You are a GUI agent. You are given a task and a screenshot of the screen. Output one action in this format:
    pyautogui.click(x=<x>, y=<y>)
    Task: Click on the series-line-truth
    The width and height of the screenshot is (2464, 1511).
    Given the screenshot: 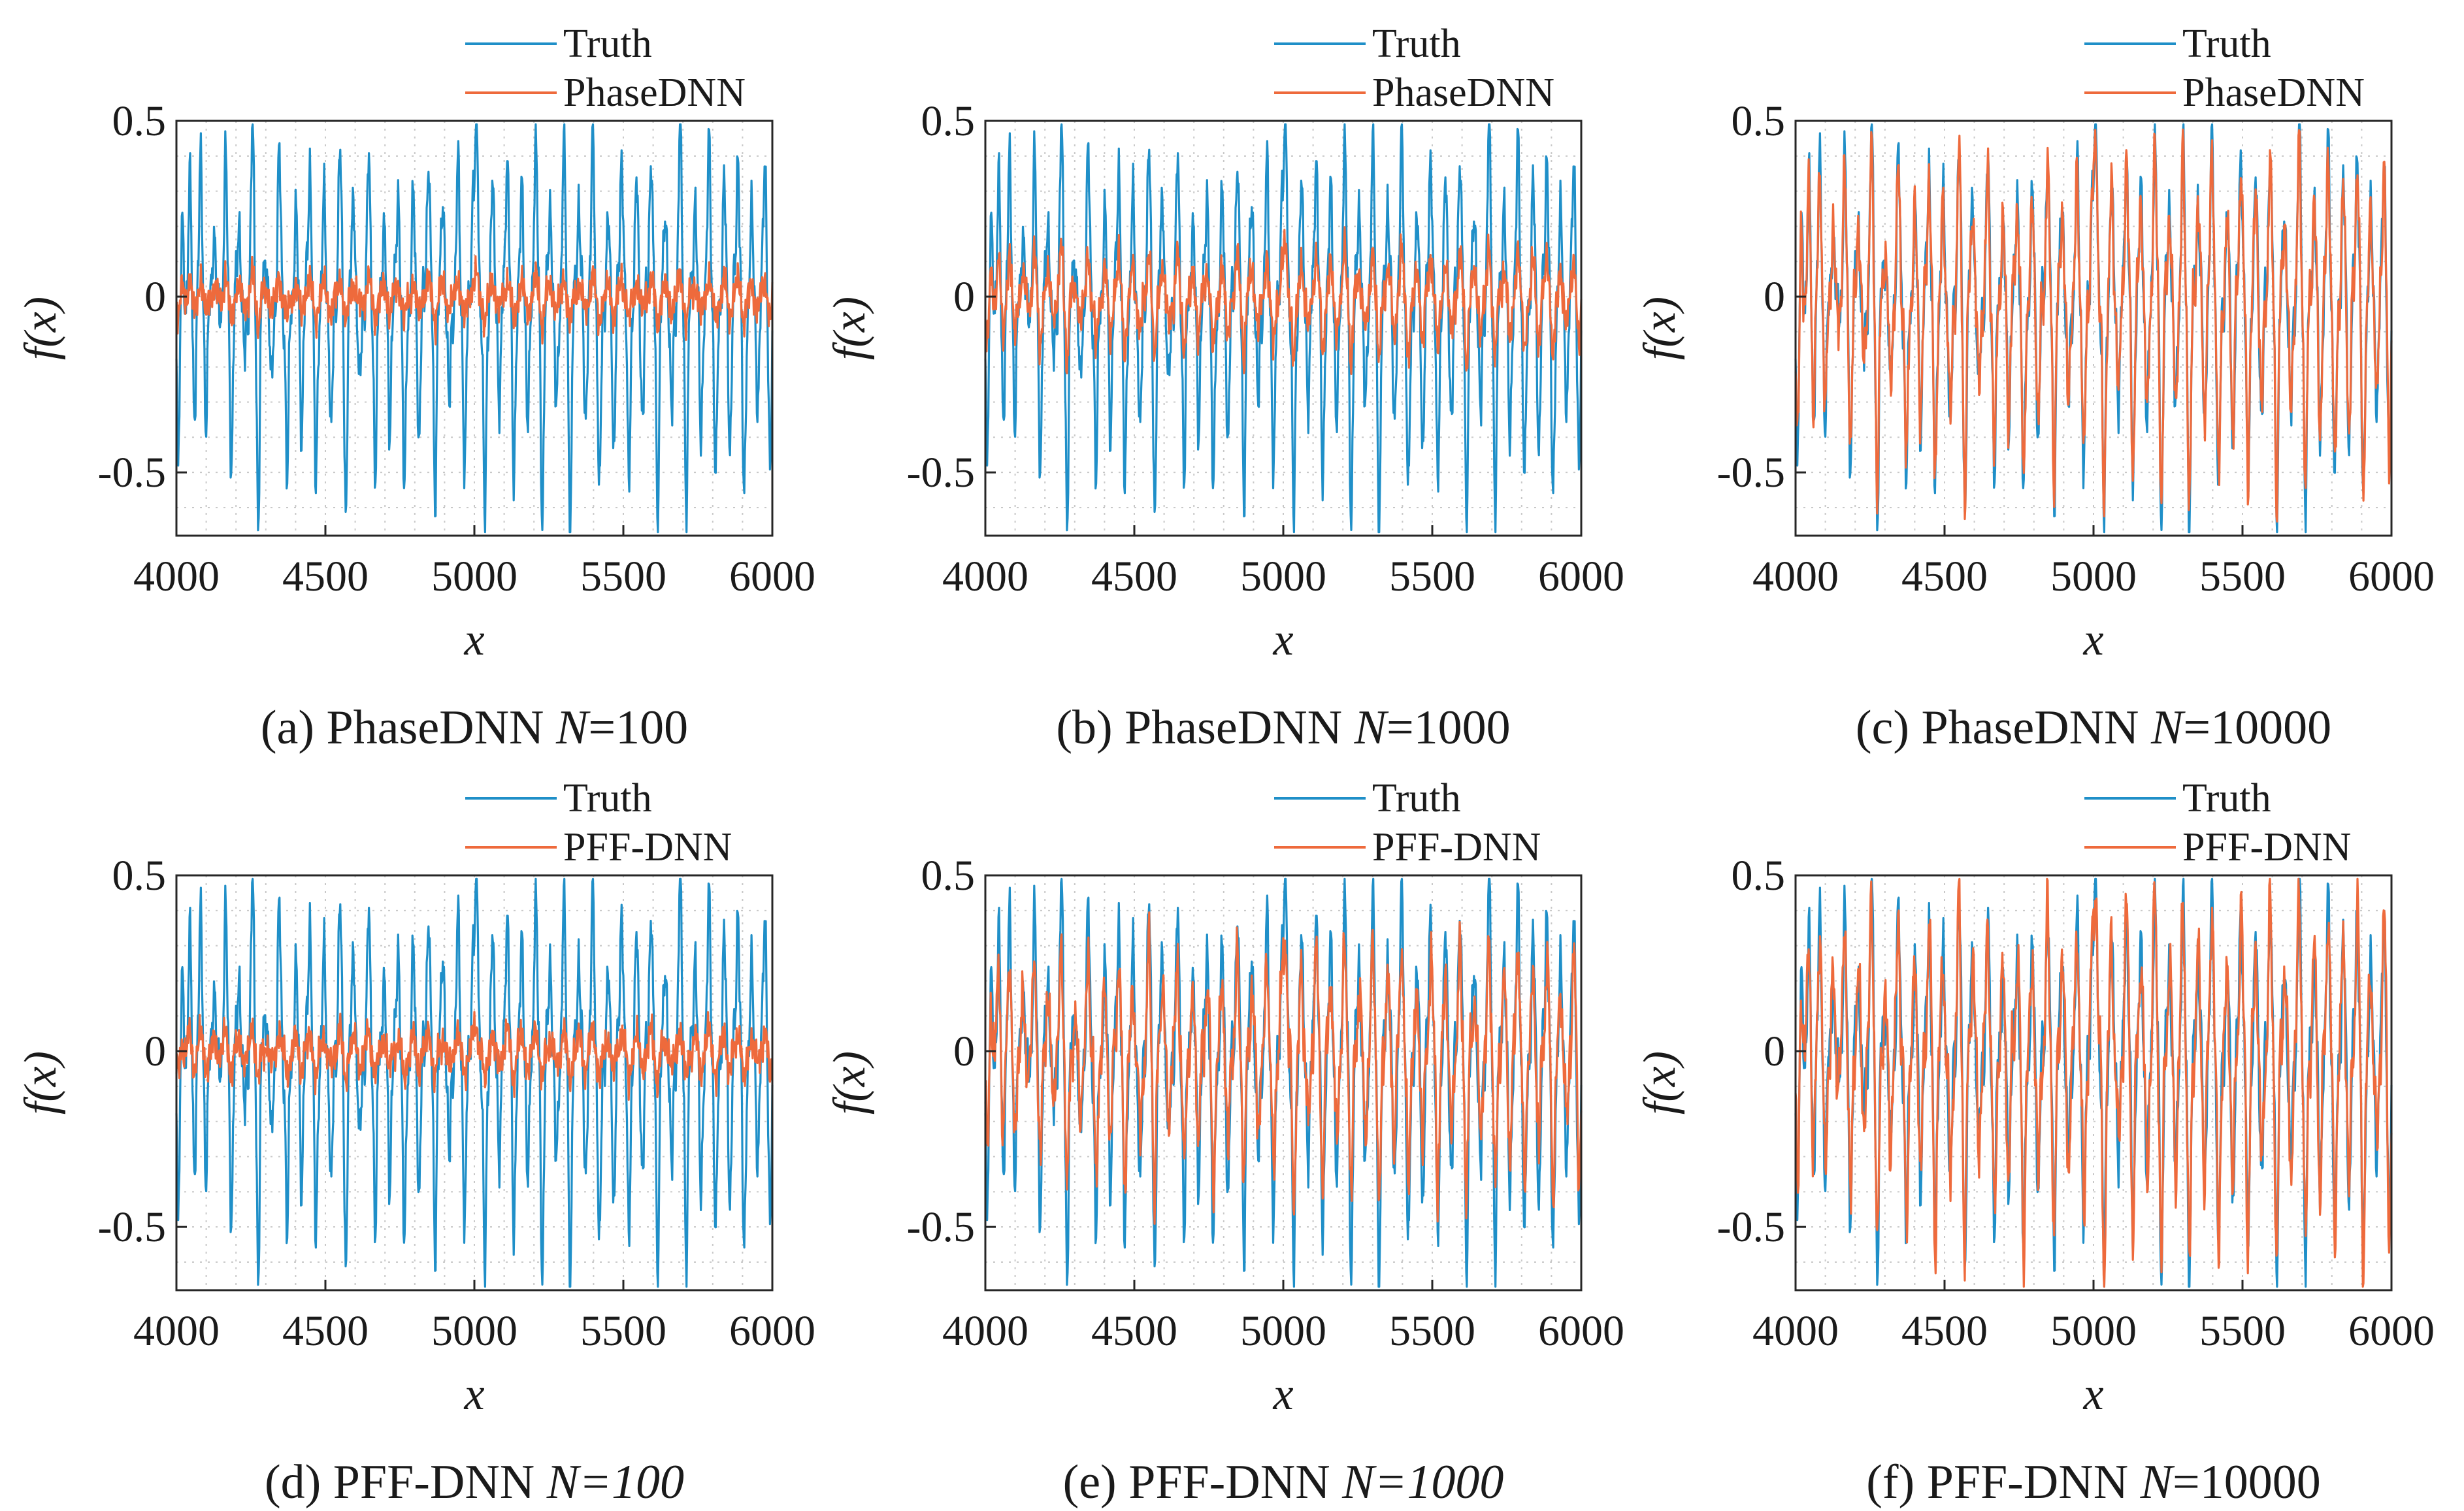 What is the action you would take?
    pyautogui.click(x=474, y=328)
    